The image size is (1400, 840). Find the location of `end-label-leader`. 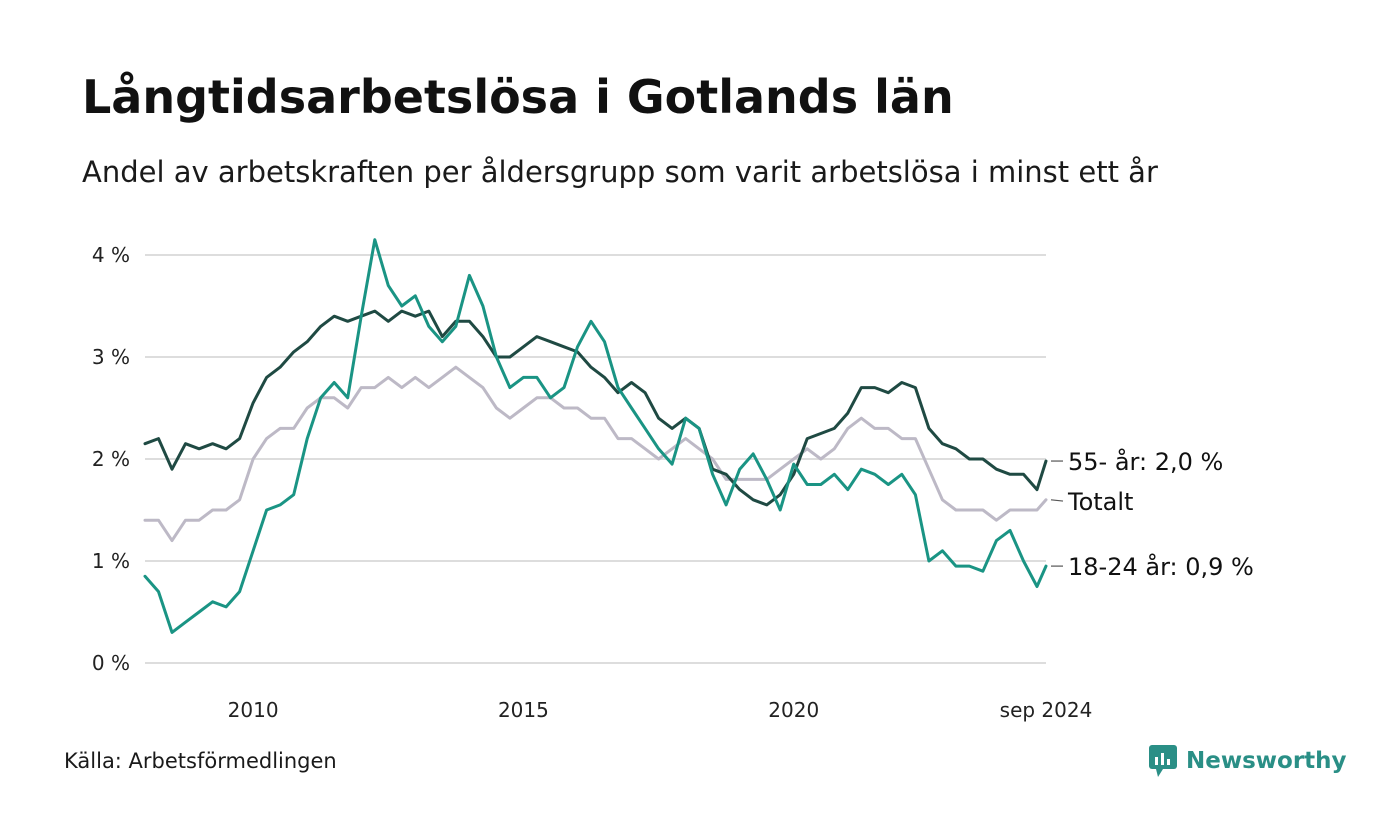

end-label-leader is located at coordinates (1057, 500).